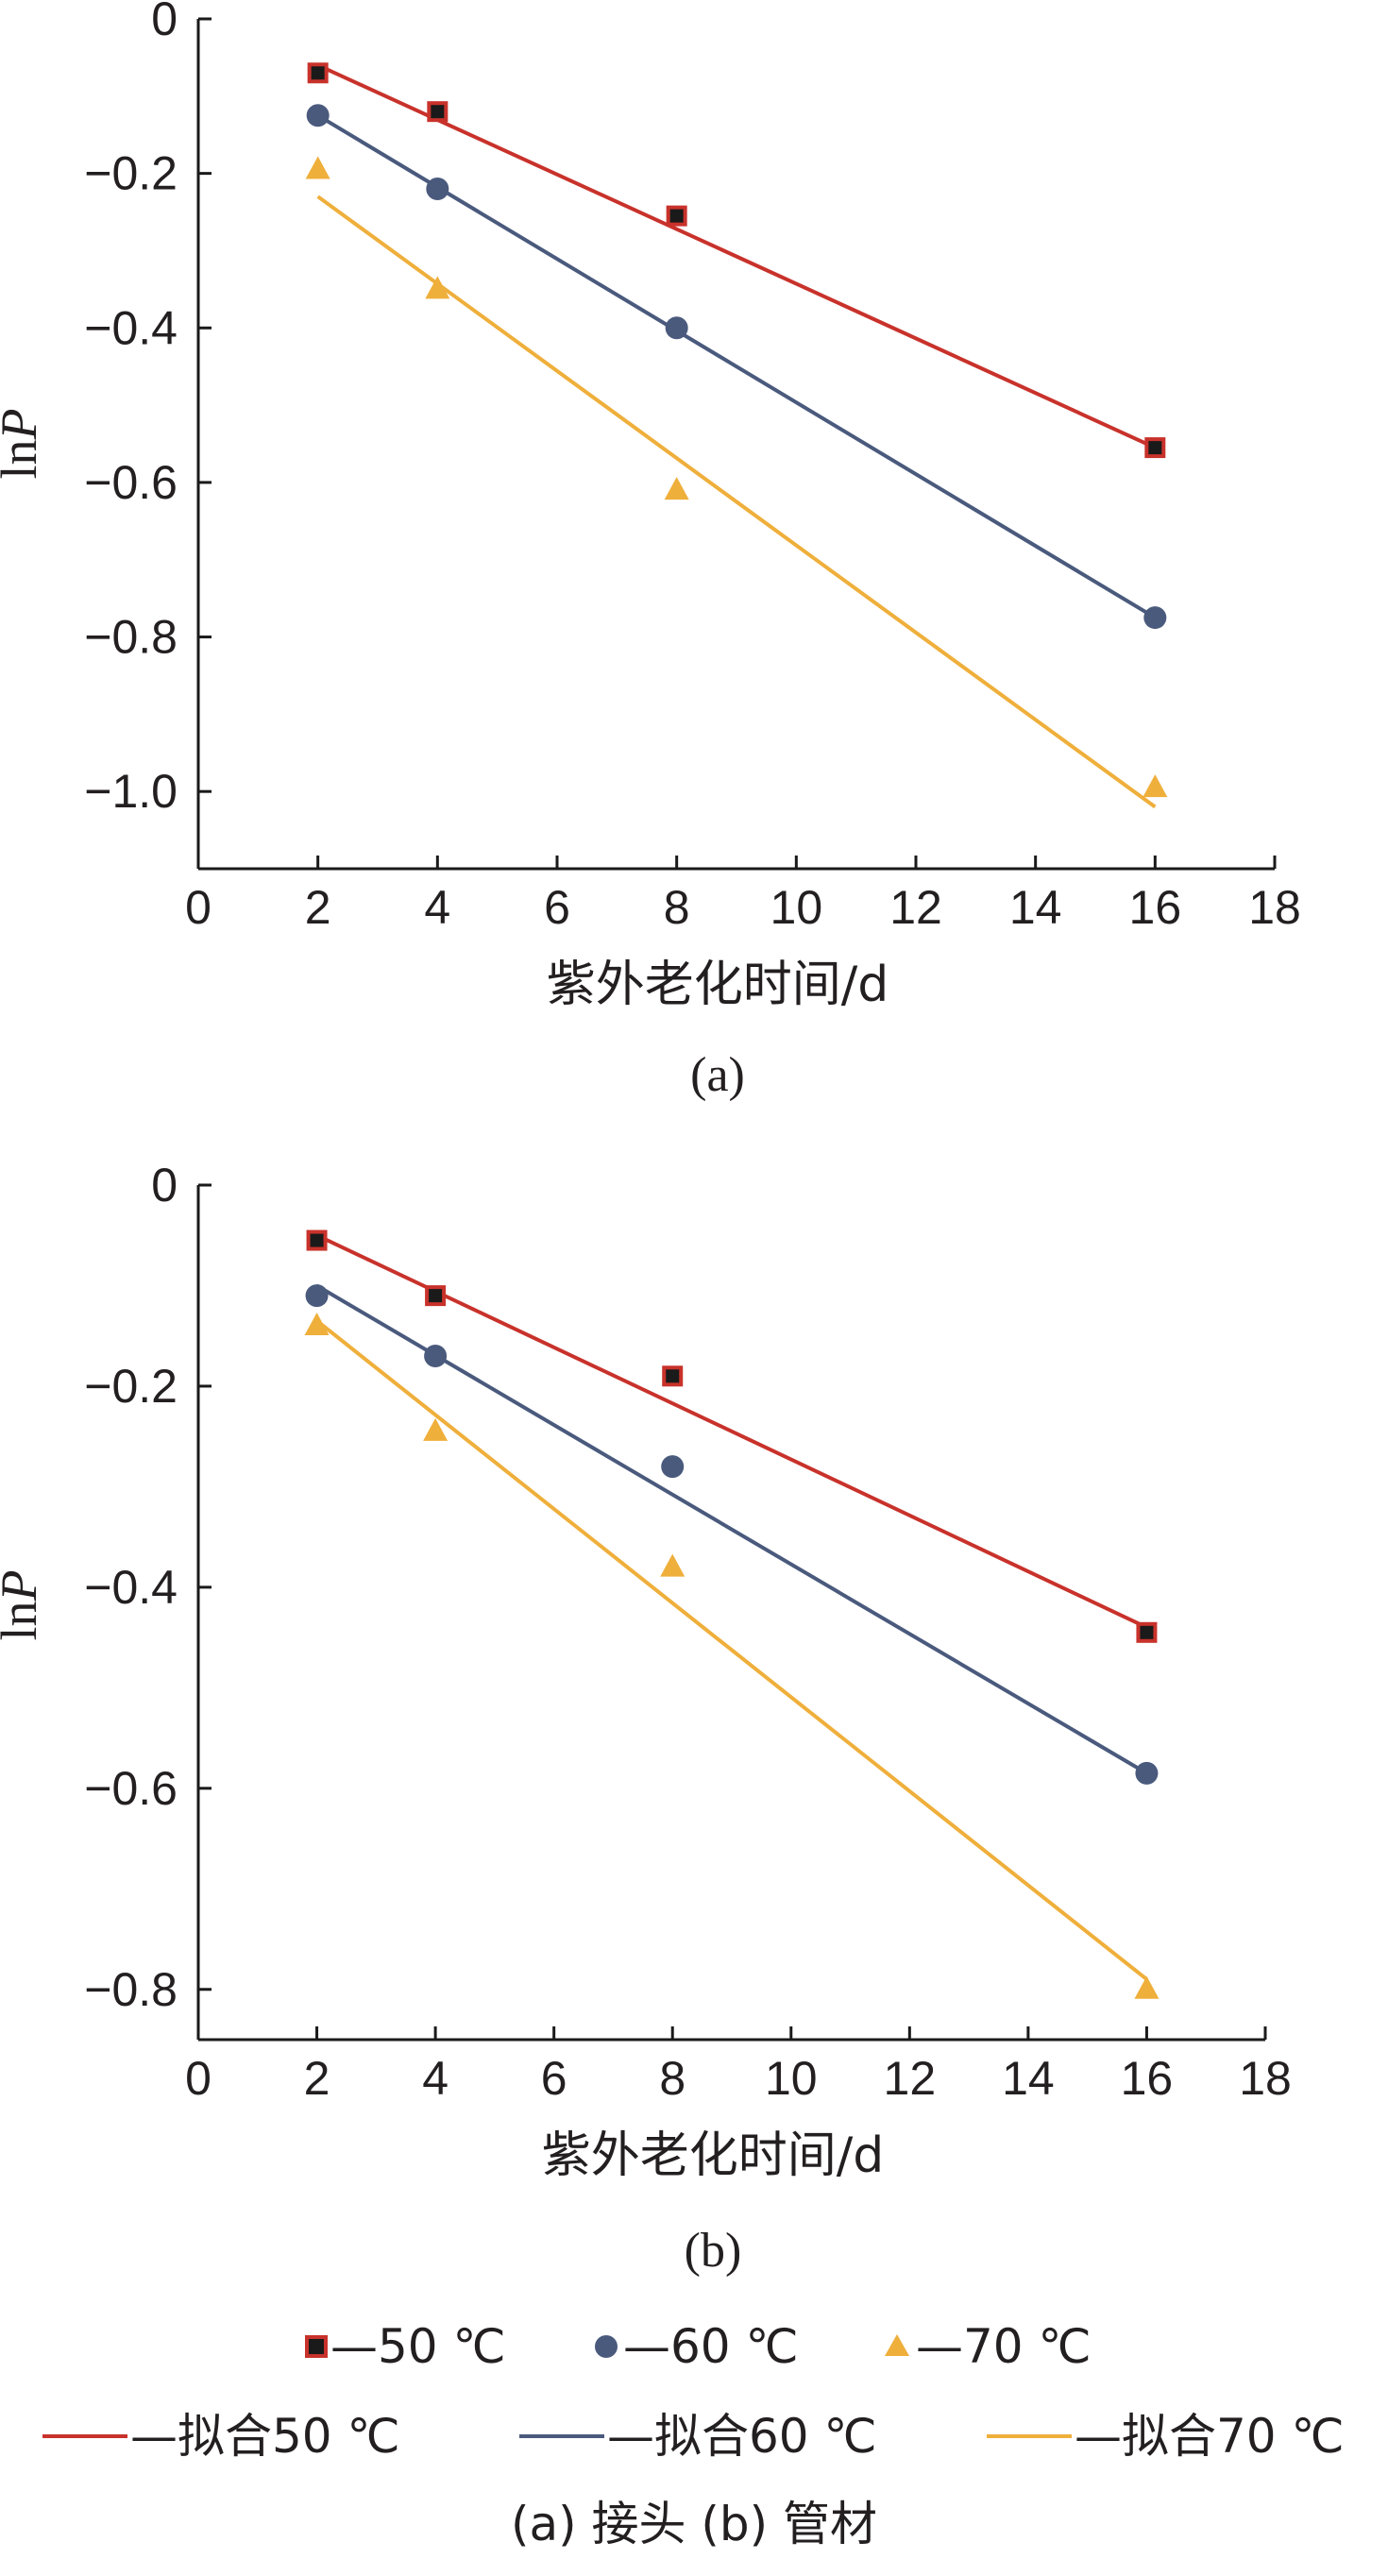 Image resolution: width=1388 pixels, height=2576 pixels. Describe the element at coordinates (265, 2436) in the screenshot. I see `legend-label-fit-50: —拟合50 ℃` at that location.